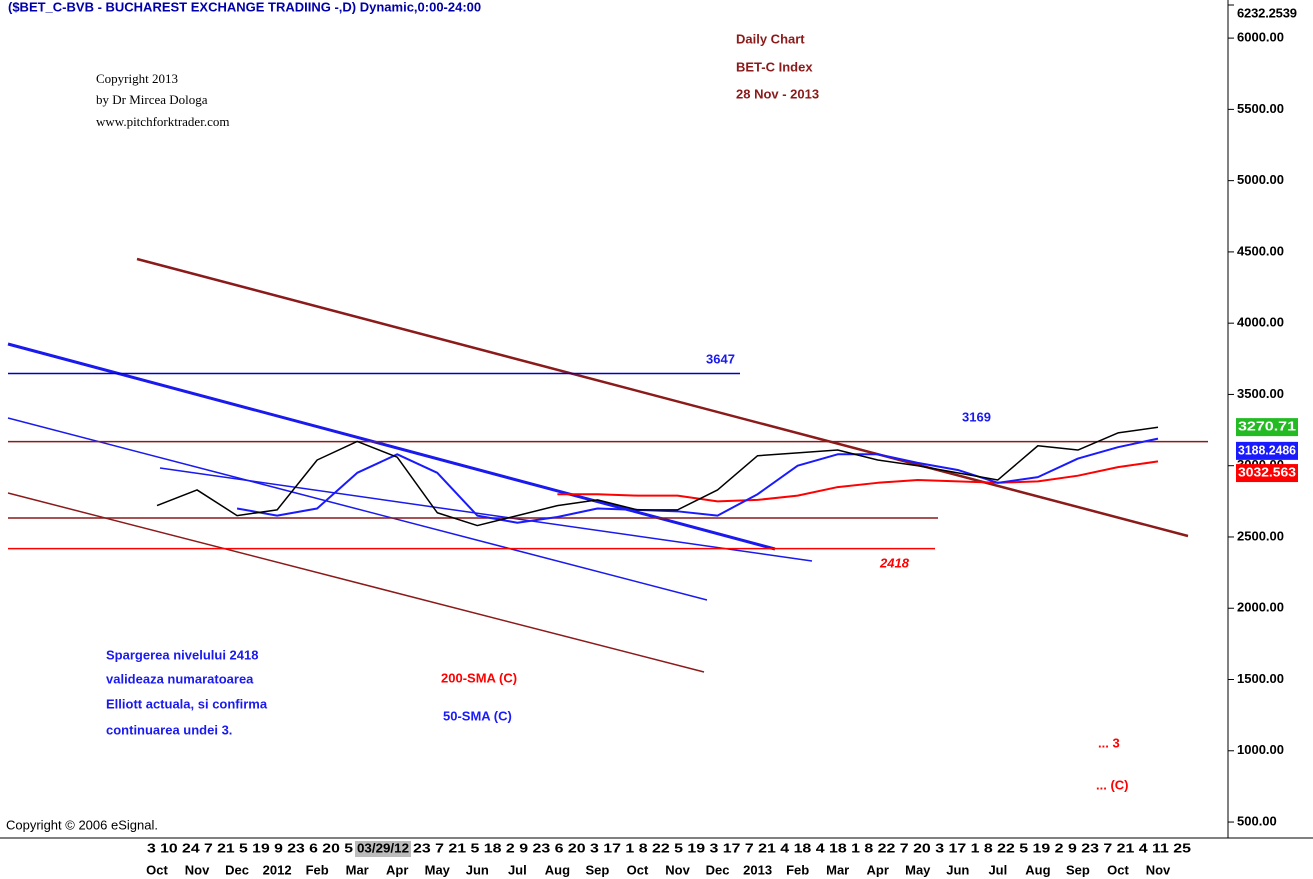  Describe the element at coordinates (894, 562) in the screenshot. I see `level-label: 2418` at that location.